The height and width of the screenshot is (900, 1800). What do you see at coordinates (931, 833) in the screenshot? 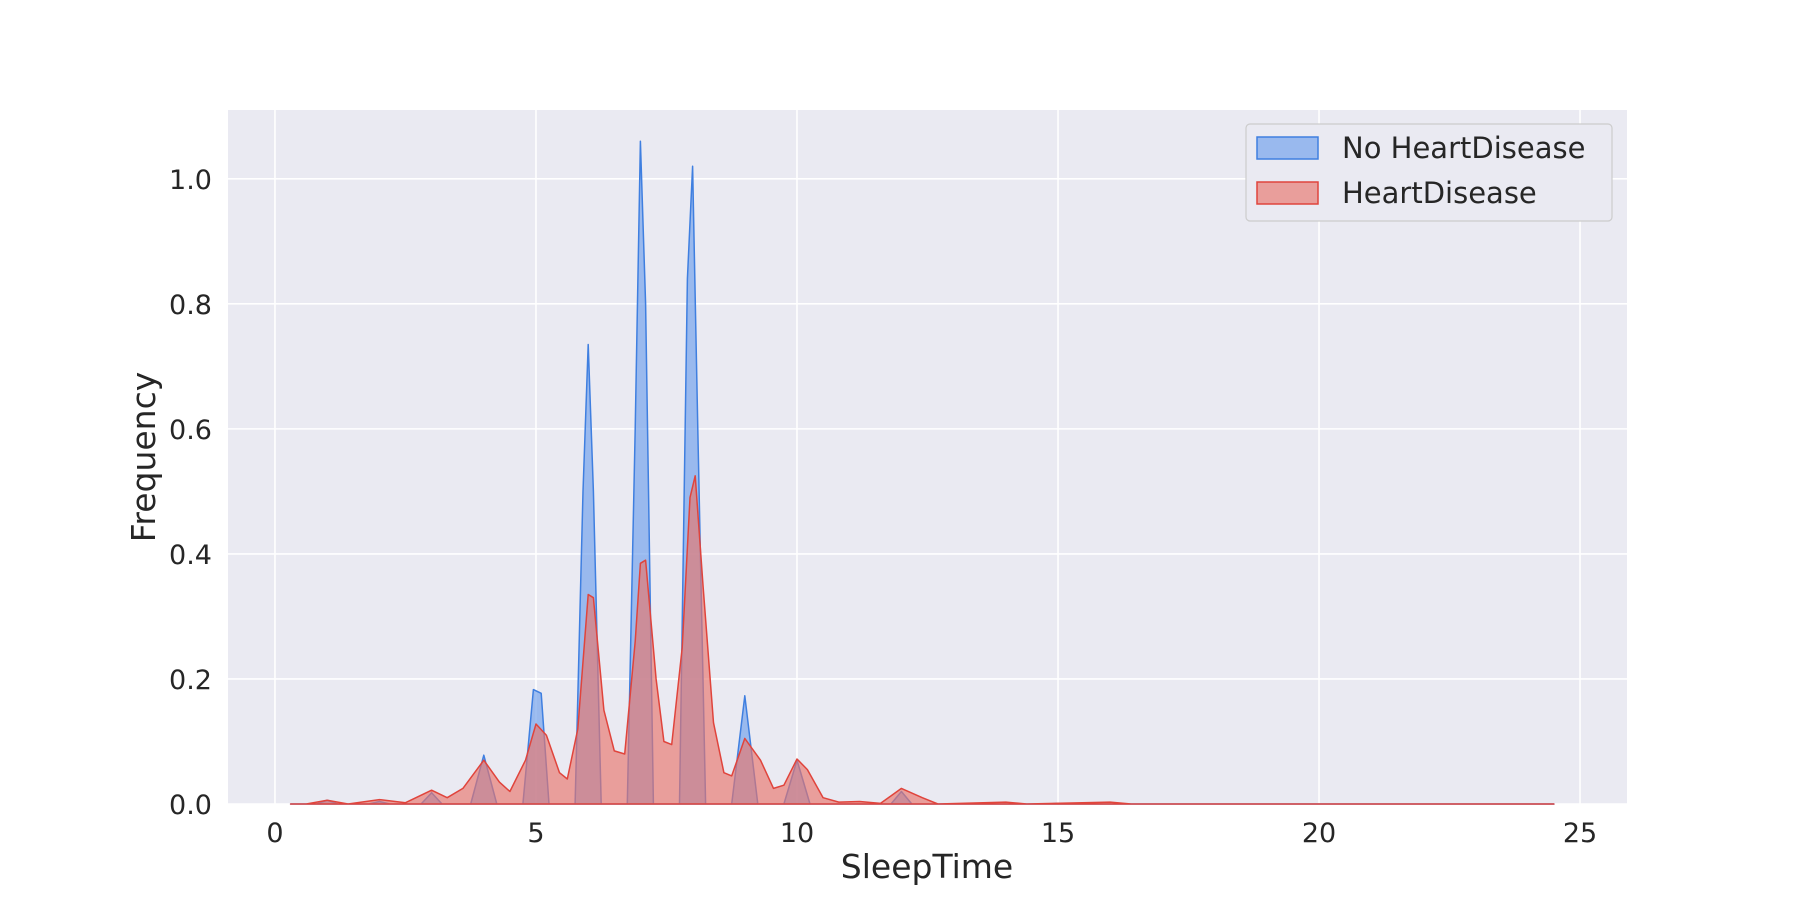
I see `x-tick-labels: 0 5 10 15 20 25` at bounding box center [931, 833].